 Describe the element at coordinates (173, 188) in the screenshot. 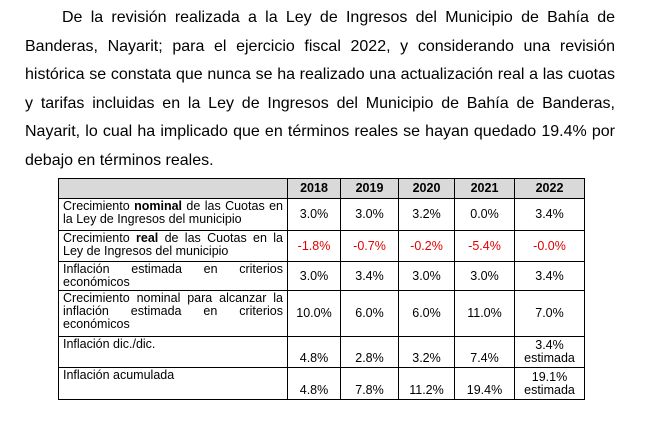

I see `header-blank` at that location.